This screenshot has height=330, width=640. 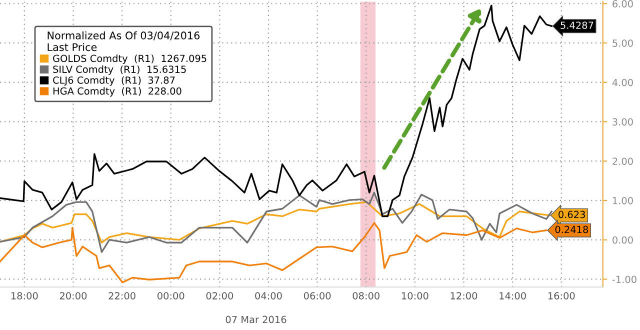 I want to click on legend-label: CLJ6 Comdty (R1) 37.87, so click(x=114, y=81).